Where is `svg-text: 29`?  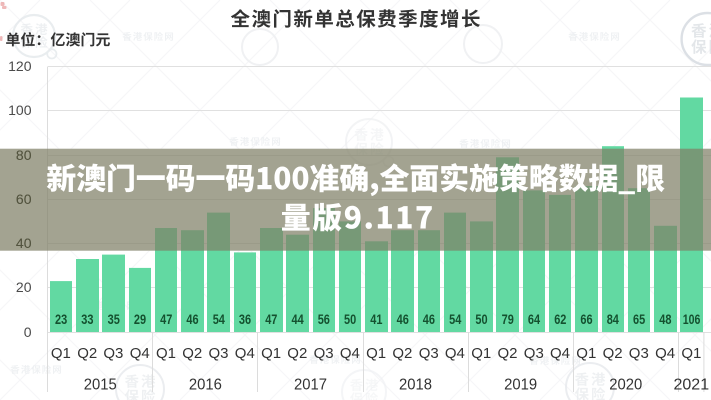
svg-text: 29 is located at coordinates (140, 319).